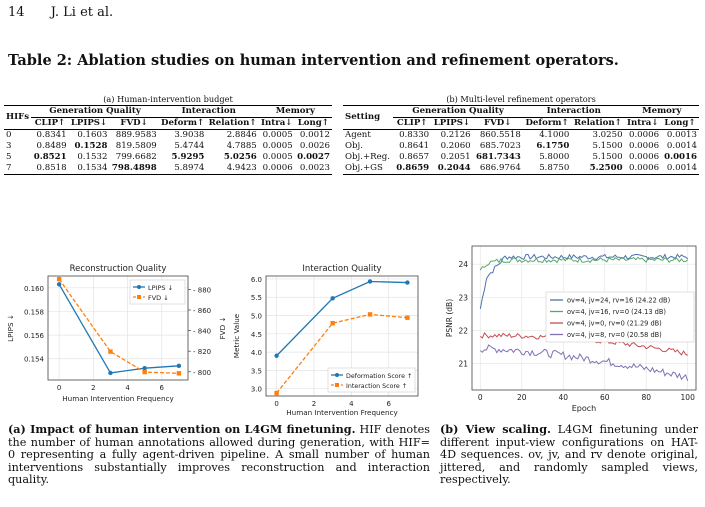 The width and height of the screenshot is (705, 507). I want to click on table-cell: 5.8000, so click(554, 157).